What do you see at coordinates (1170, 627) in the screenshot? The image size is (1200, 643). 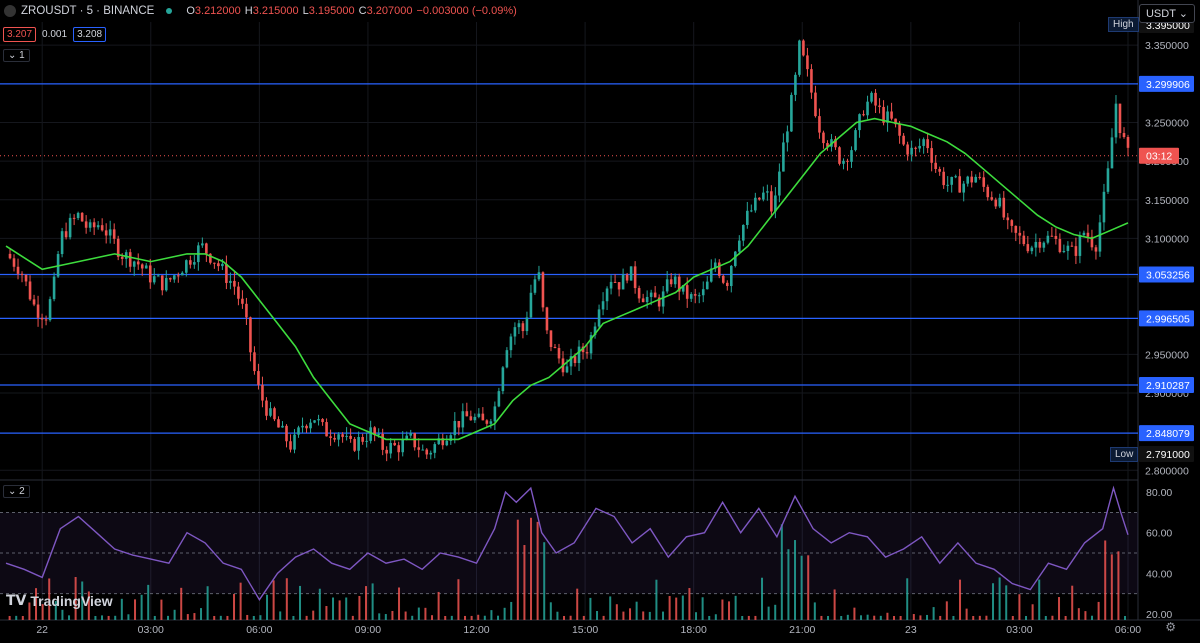 I see `gear-icon: ⚙` at bounding box center [1170, 627].